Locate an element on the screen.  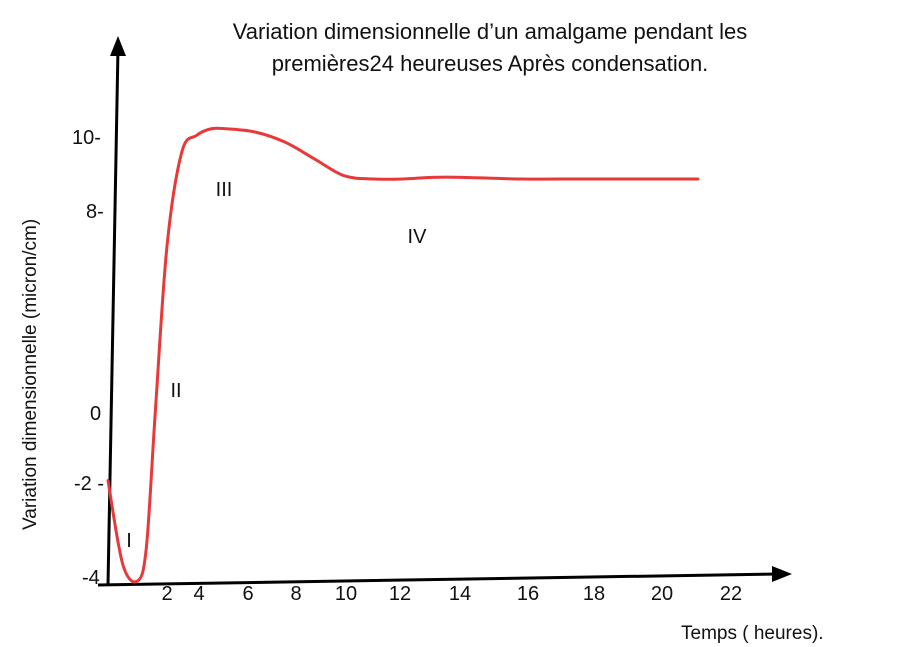
x-axis-label: Temps ( heures). is located at coordinates (752, 633).